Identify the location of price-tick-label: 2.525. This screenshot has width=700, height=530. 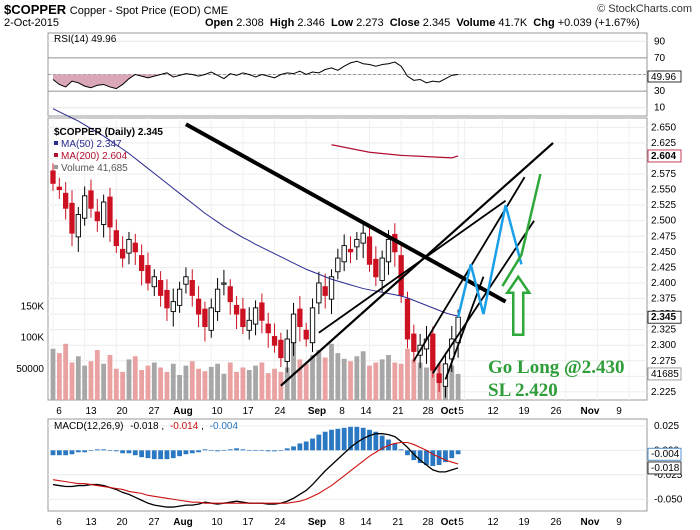
(663, 205).